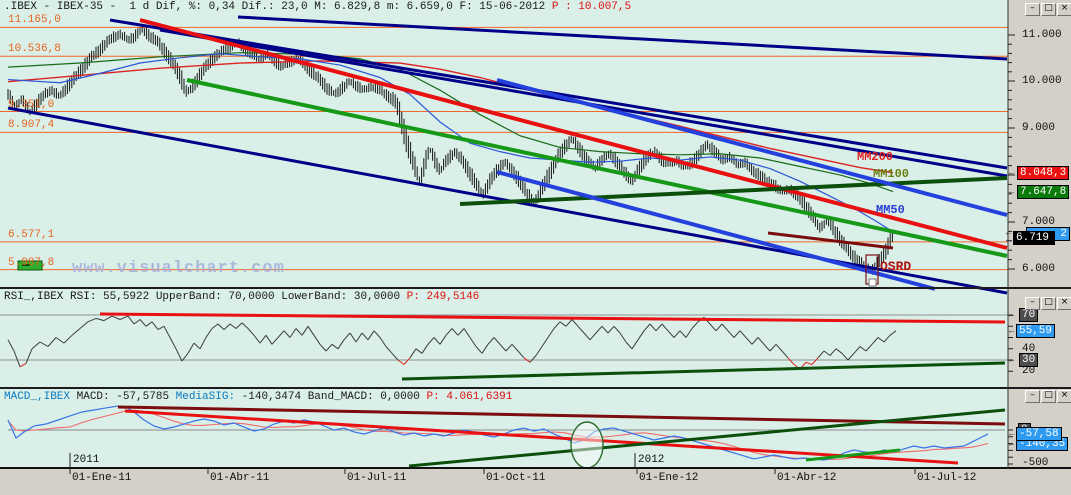 The height and width of the screenshot is (495, 1071). I want to click on date-label: 01-Abr-11, so click(240, 478).